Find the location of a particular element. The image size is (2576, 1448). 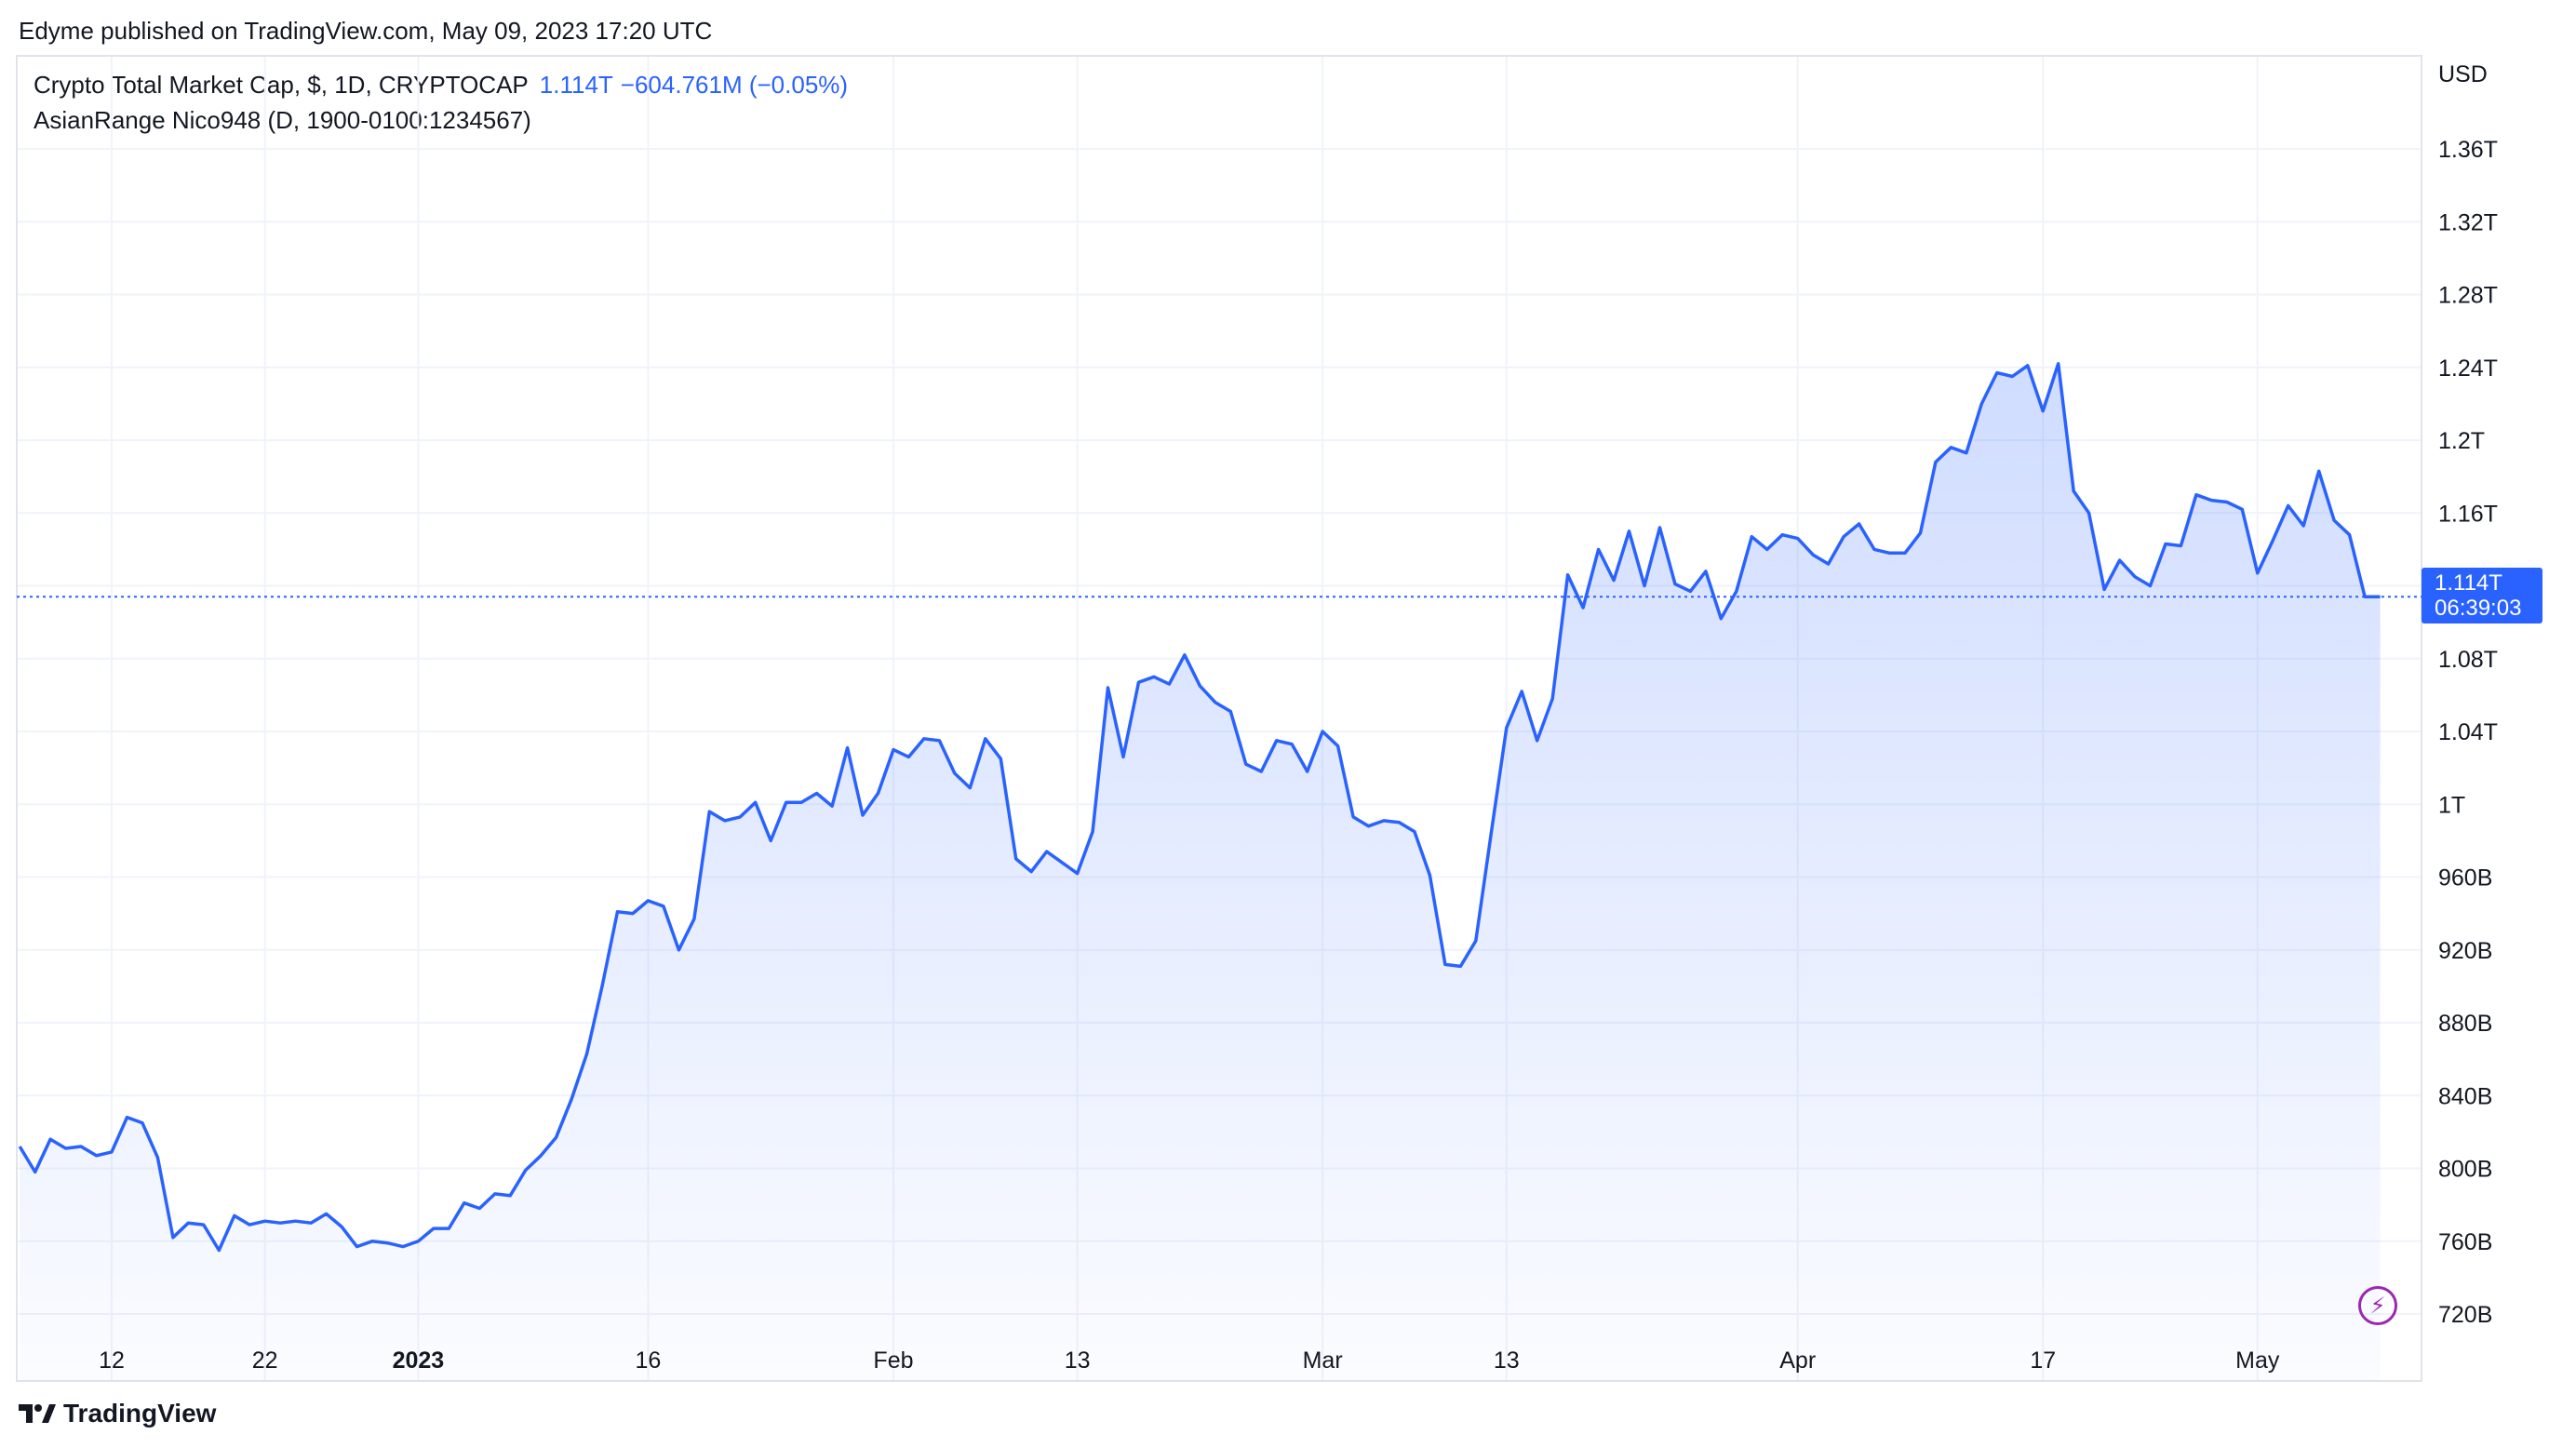

y-tick-label: 1.24T is located at coordinates (2468, 368).